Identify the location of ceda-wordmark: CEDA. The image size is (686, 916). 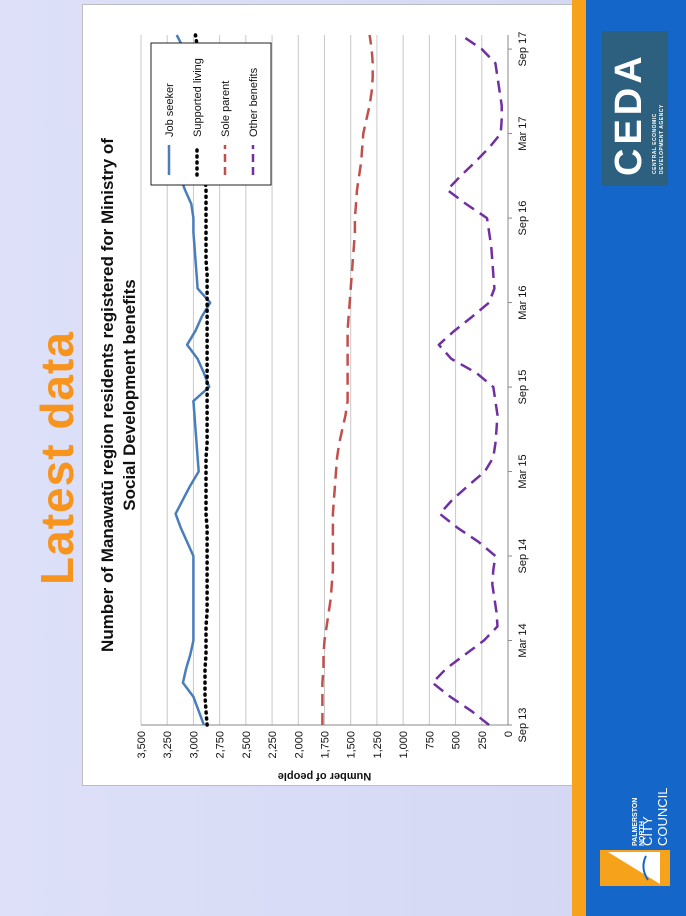
(629, 114).